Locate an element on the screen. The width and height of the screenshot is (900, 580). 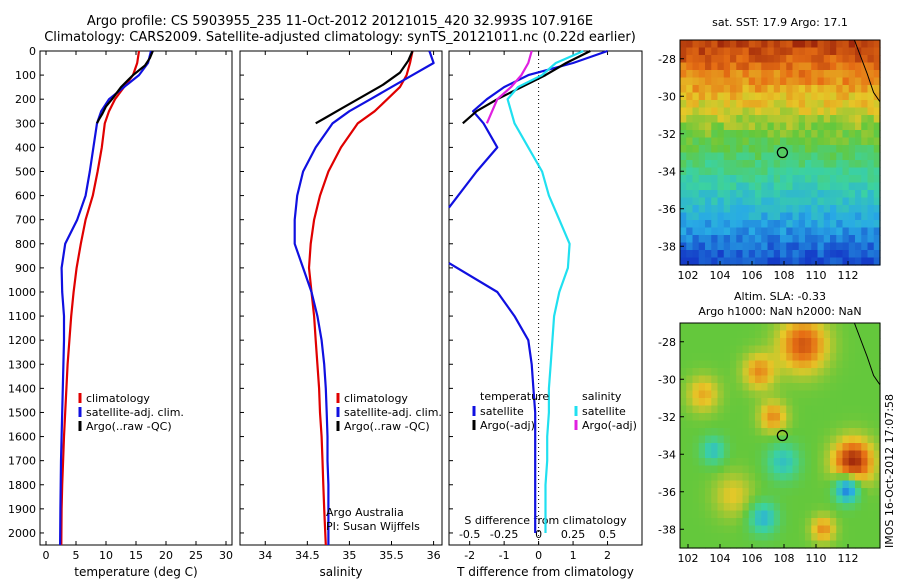
tdiff-xlabel: T difference from climatology is located at coordinates (545, 572).